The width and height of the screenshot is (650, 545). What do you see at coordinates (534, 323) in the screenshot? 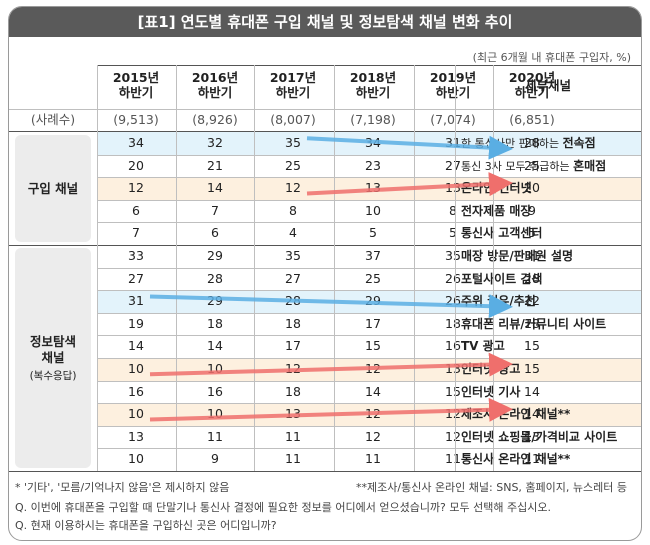
I see `row-label-main: 휴대폰 리뷰/커뮤니티 사이트` at bounding box center [534, 323].